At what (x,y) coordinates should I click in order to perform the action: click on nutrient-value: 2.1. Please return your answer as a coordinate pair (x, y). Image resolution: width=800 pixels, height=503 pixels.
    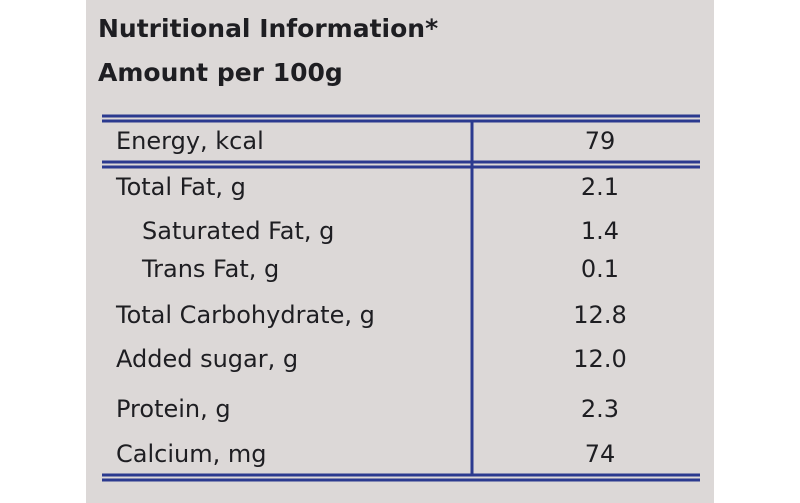
    Looking at the image, I should click on (600, 187).